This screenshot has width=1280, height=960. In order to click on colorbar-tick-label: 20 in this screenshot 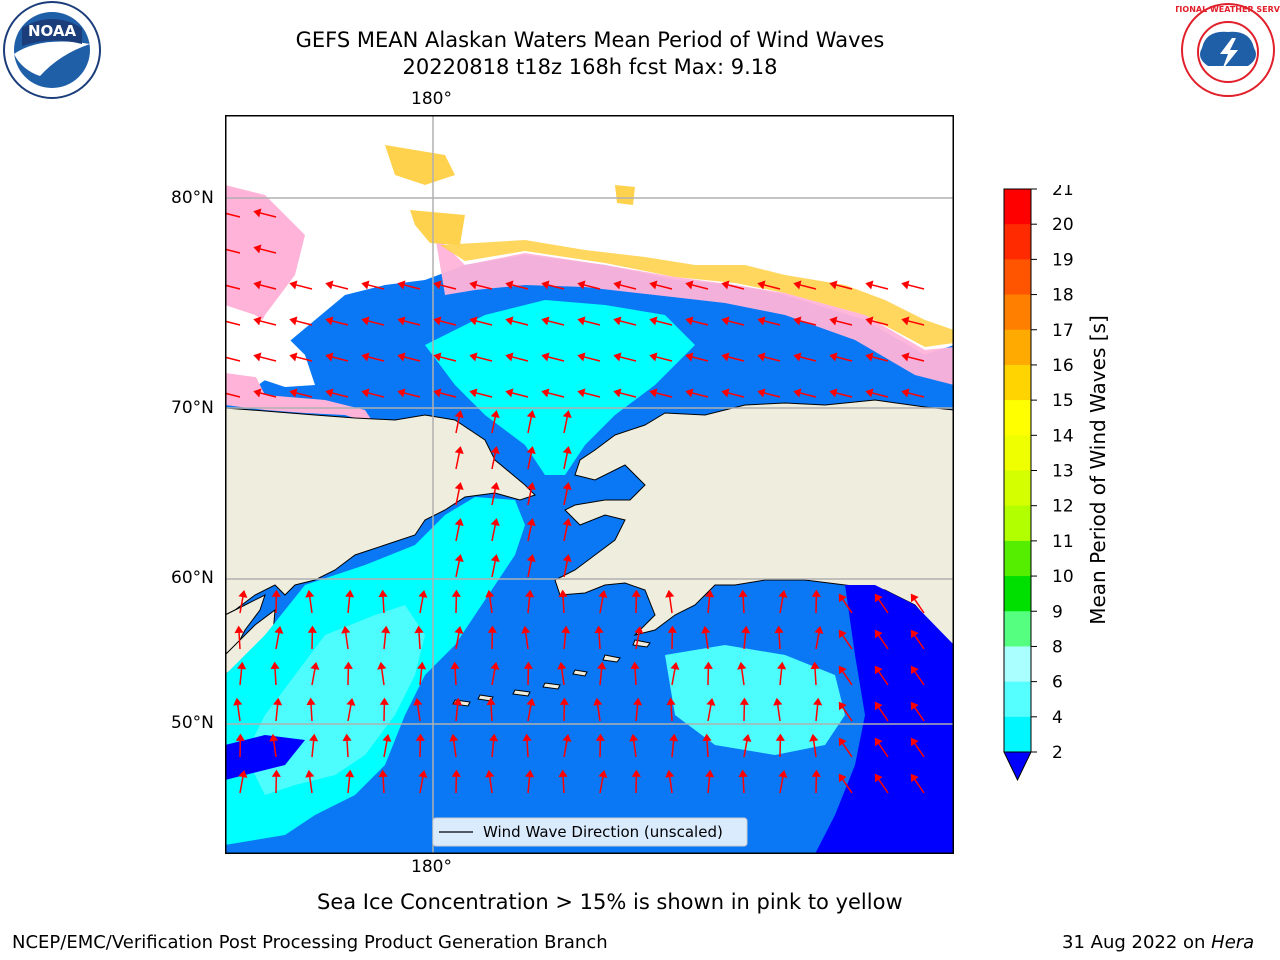, I will do `click(1063, 225)`.